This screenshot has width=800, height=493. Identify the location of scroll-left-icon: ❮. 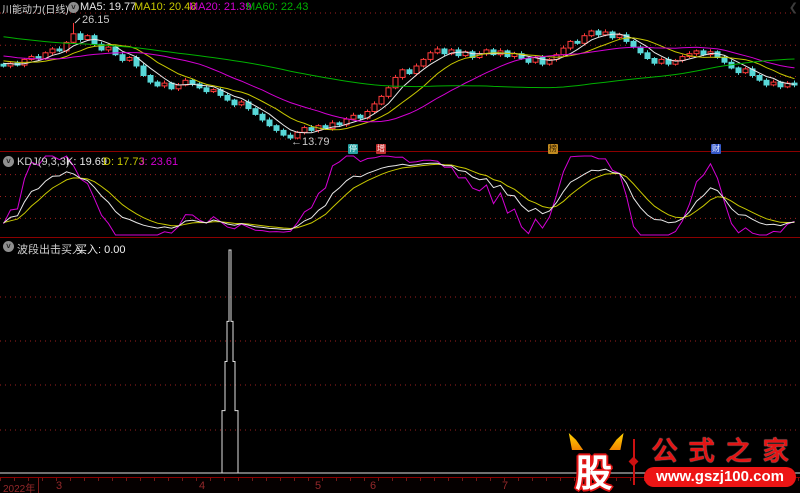
(793, 8).